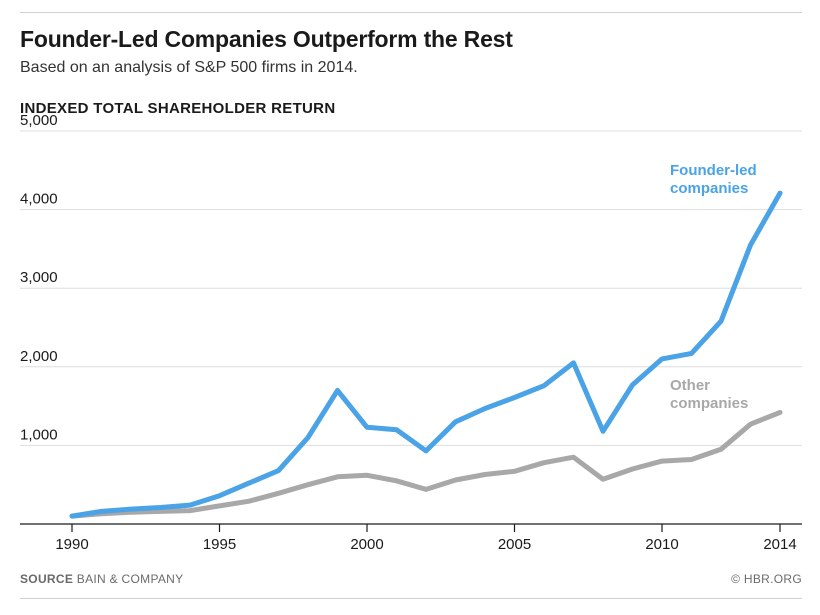 This screenshot has width=820, height=615. I want to click on y-tick-label: 5,000, so click(39, 120).